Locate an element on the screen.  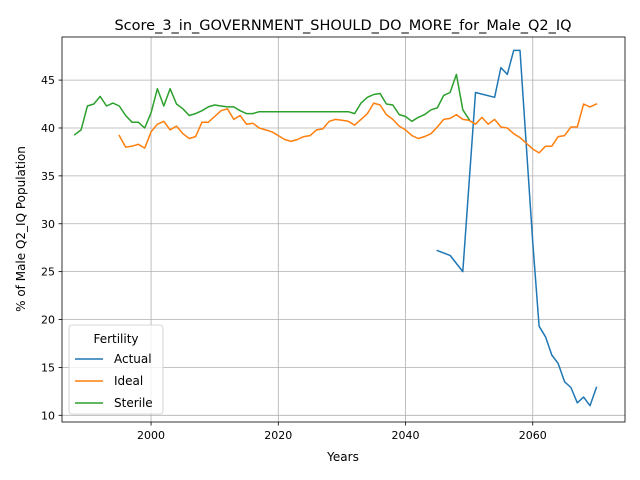
legend-box is located at coordinates (116, 369).